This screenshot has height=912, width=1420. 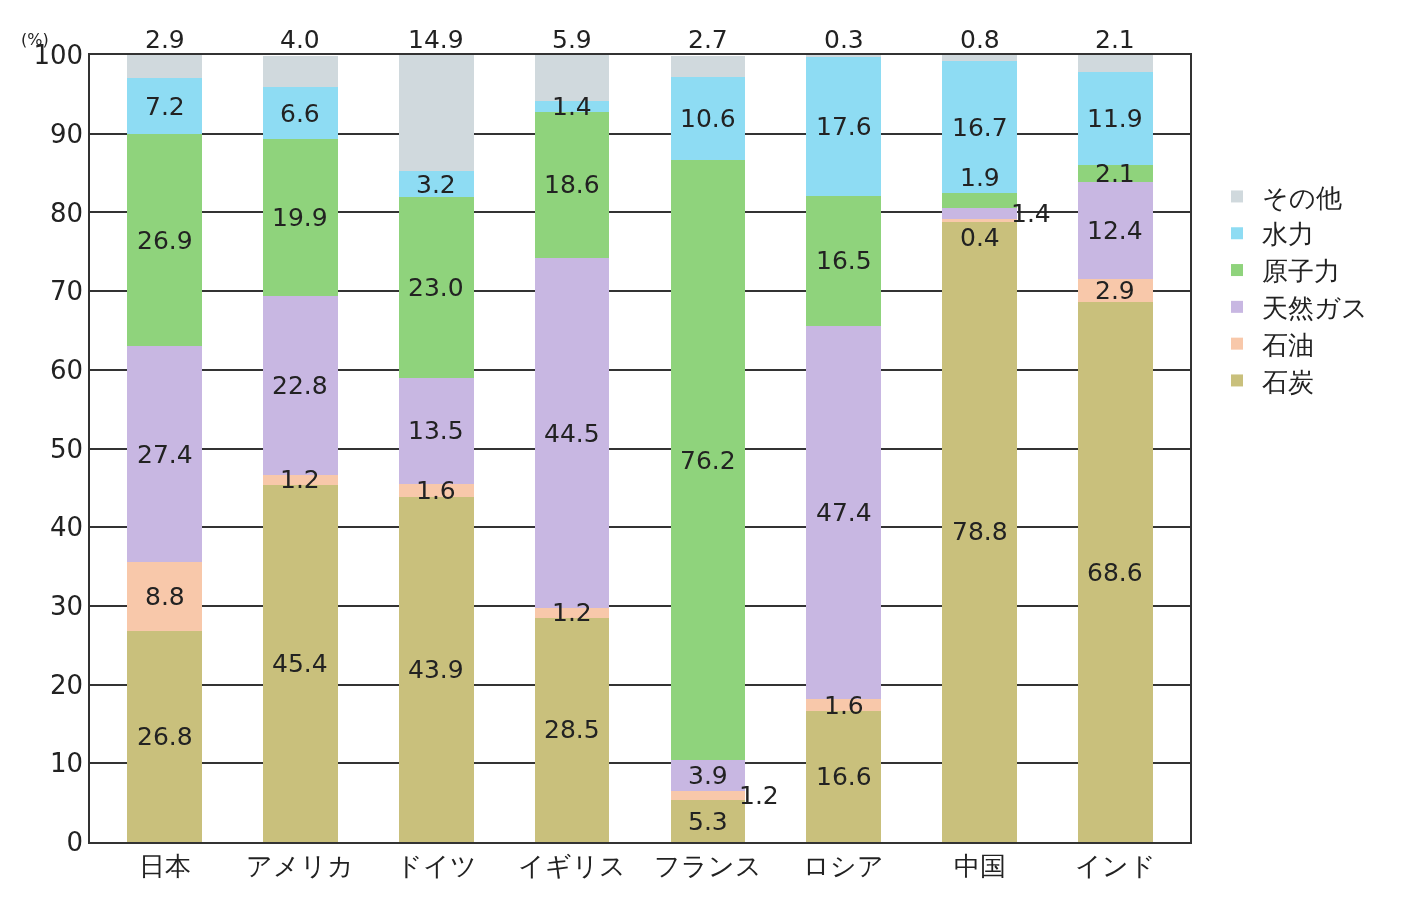 I want to click on data-label: 27.4, so click(x=165, y=454).